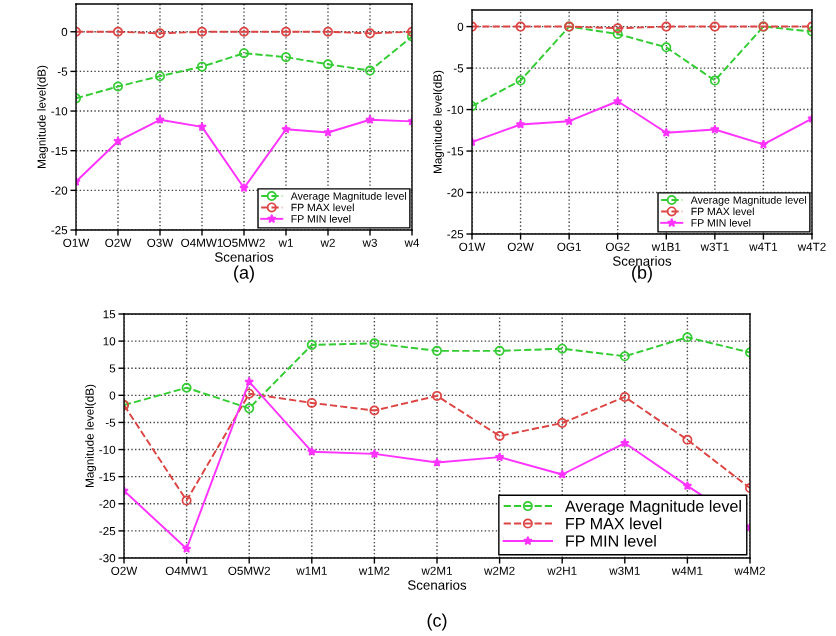  What do you see at coordinates (642, 274) in the screenshot?
I see `text: (b)` at bounding box center [642, 274].